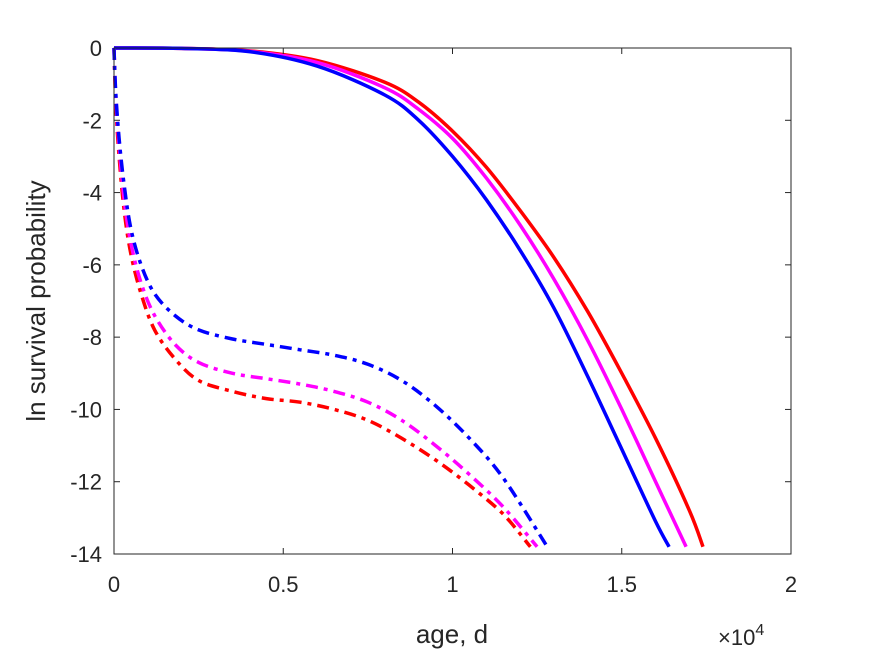  Describe the element at coordinates (86, 409) in the screenshot. I see `y-tick-label: -10` at that location.